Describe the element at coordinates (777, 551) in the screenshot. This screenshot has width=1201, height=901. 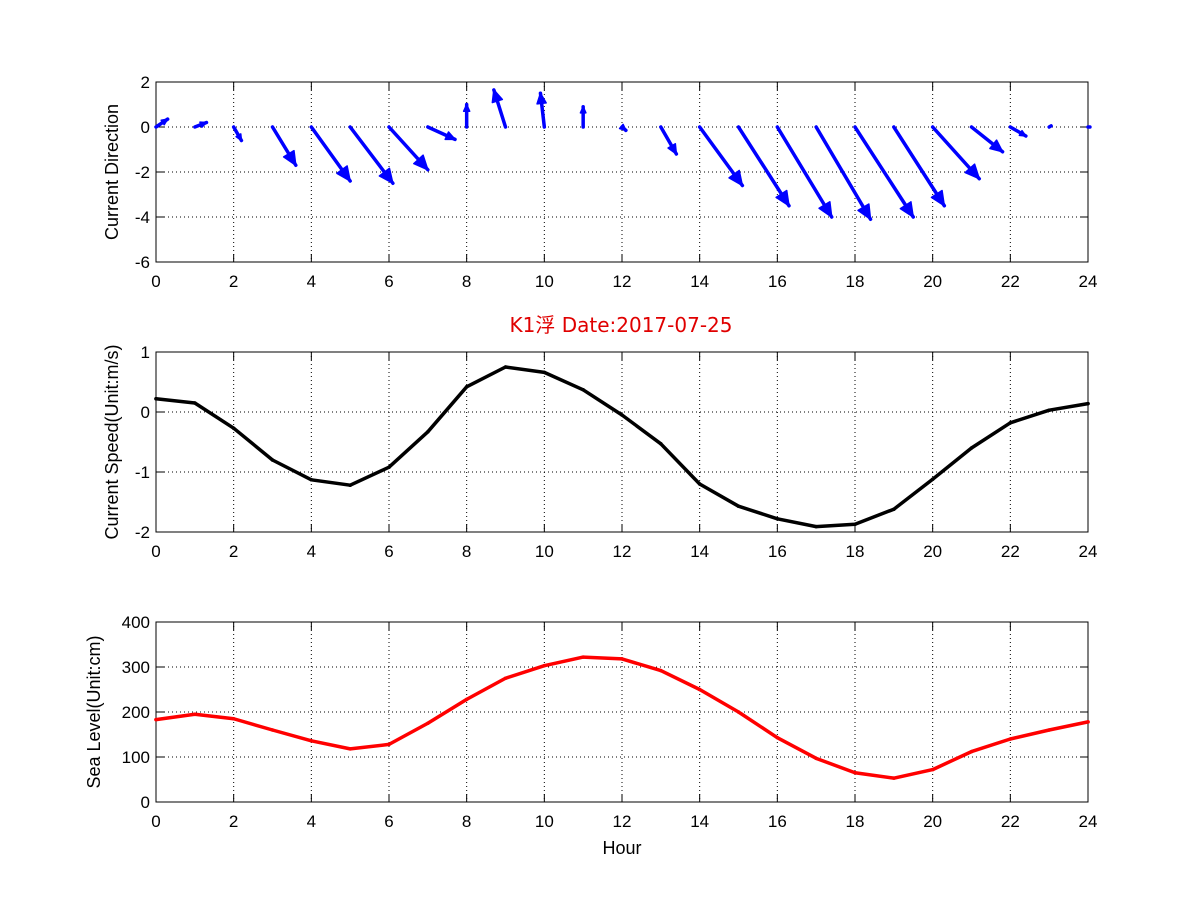
I see `x-tick-label: 16` at that location.